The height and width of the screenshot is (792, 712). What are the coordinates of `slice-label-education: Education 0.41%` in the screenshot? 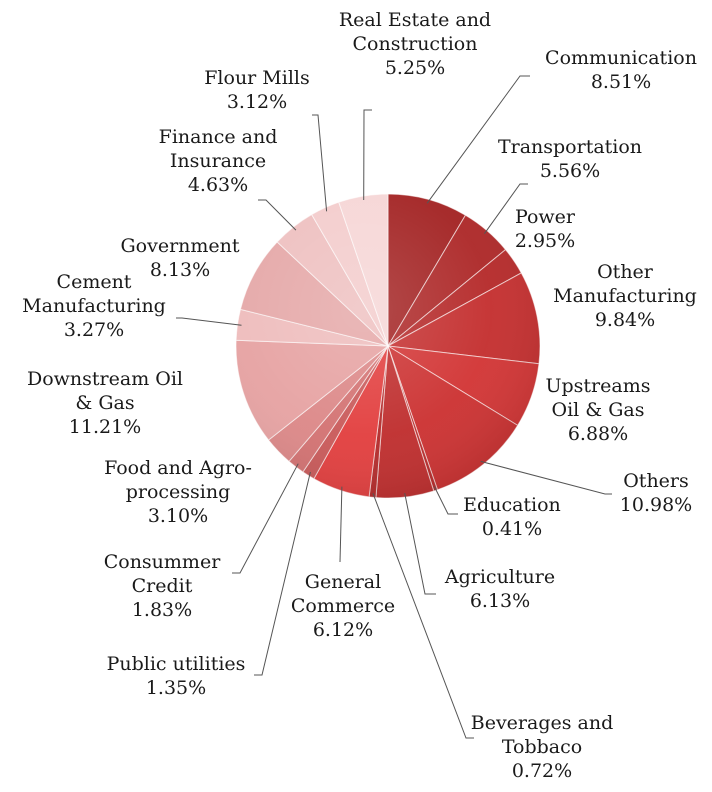 It's located at (512, 517).